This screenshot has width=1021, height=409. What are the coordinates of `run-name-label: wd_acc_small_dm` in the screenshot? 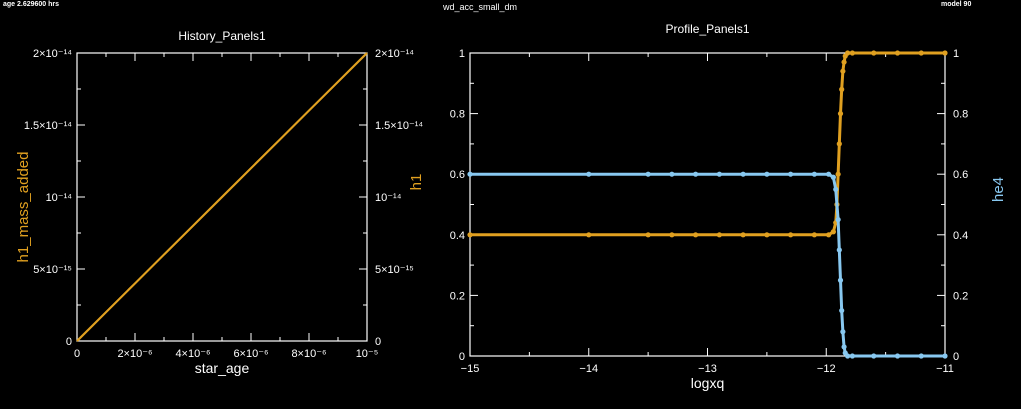 It's located at (480, 7).